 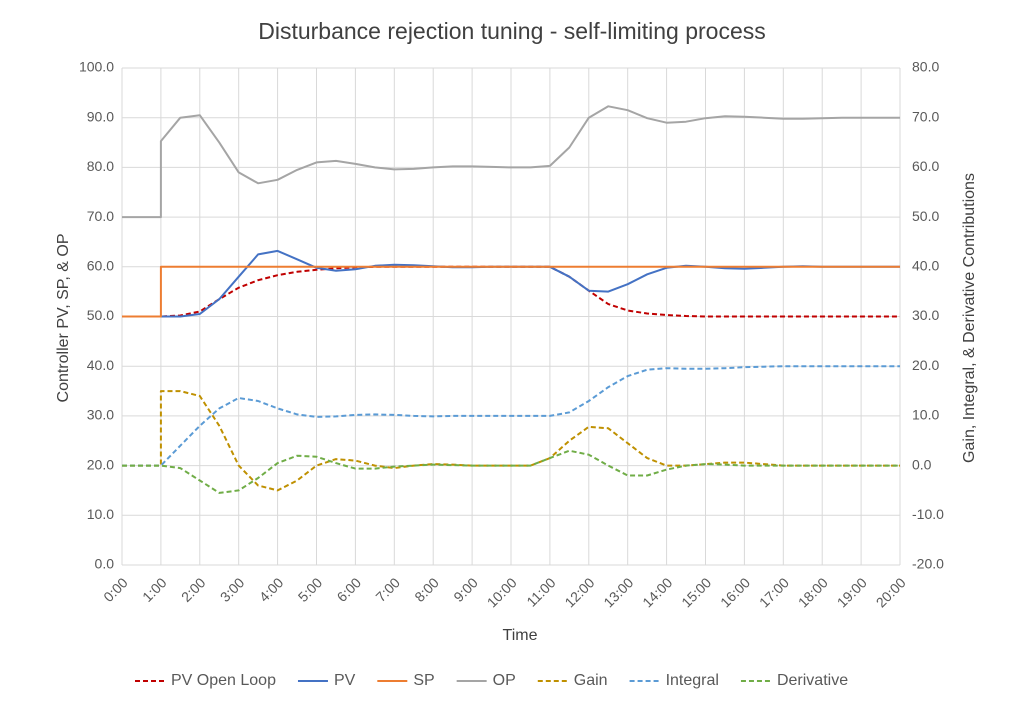 What do you see at coordinates (100, 216) in the screenshot?
I see `y-tick-label: 70.0` at bounding box center [100, 216].